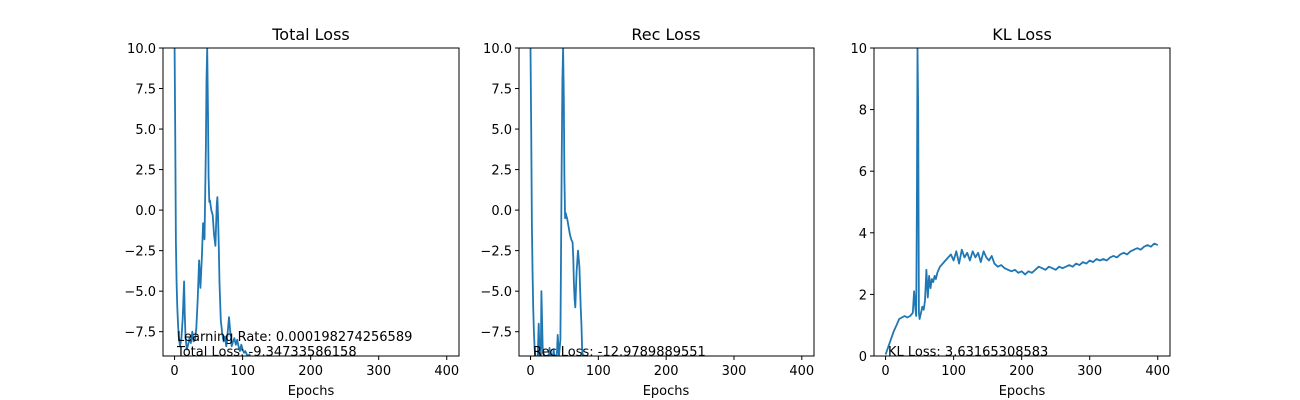  What do you see at coordinates (858, 49) in the screenshot?
I see `y-tick-label: 10` at bounding box center [858, 49].